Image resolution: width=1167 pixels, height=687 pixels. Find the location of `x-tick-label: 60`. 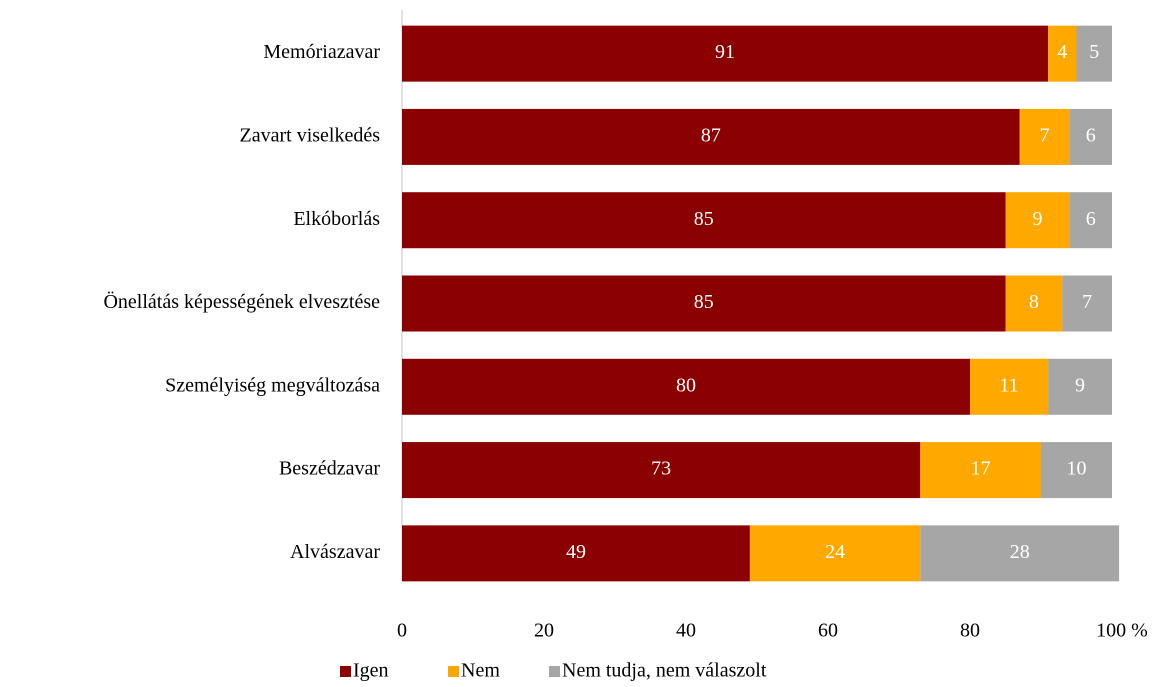

x-tick-label: 60 is located at coordinates (828, 631).